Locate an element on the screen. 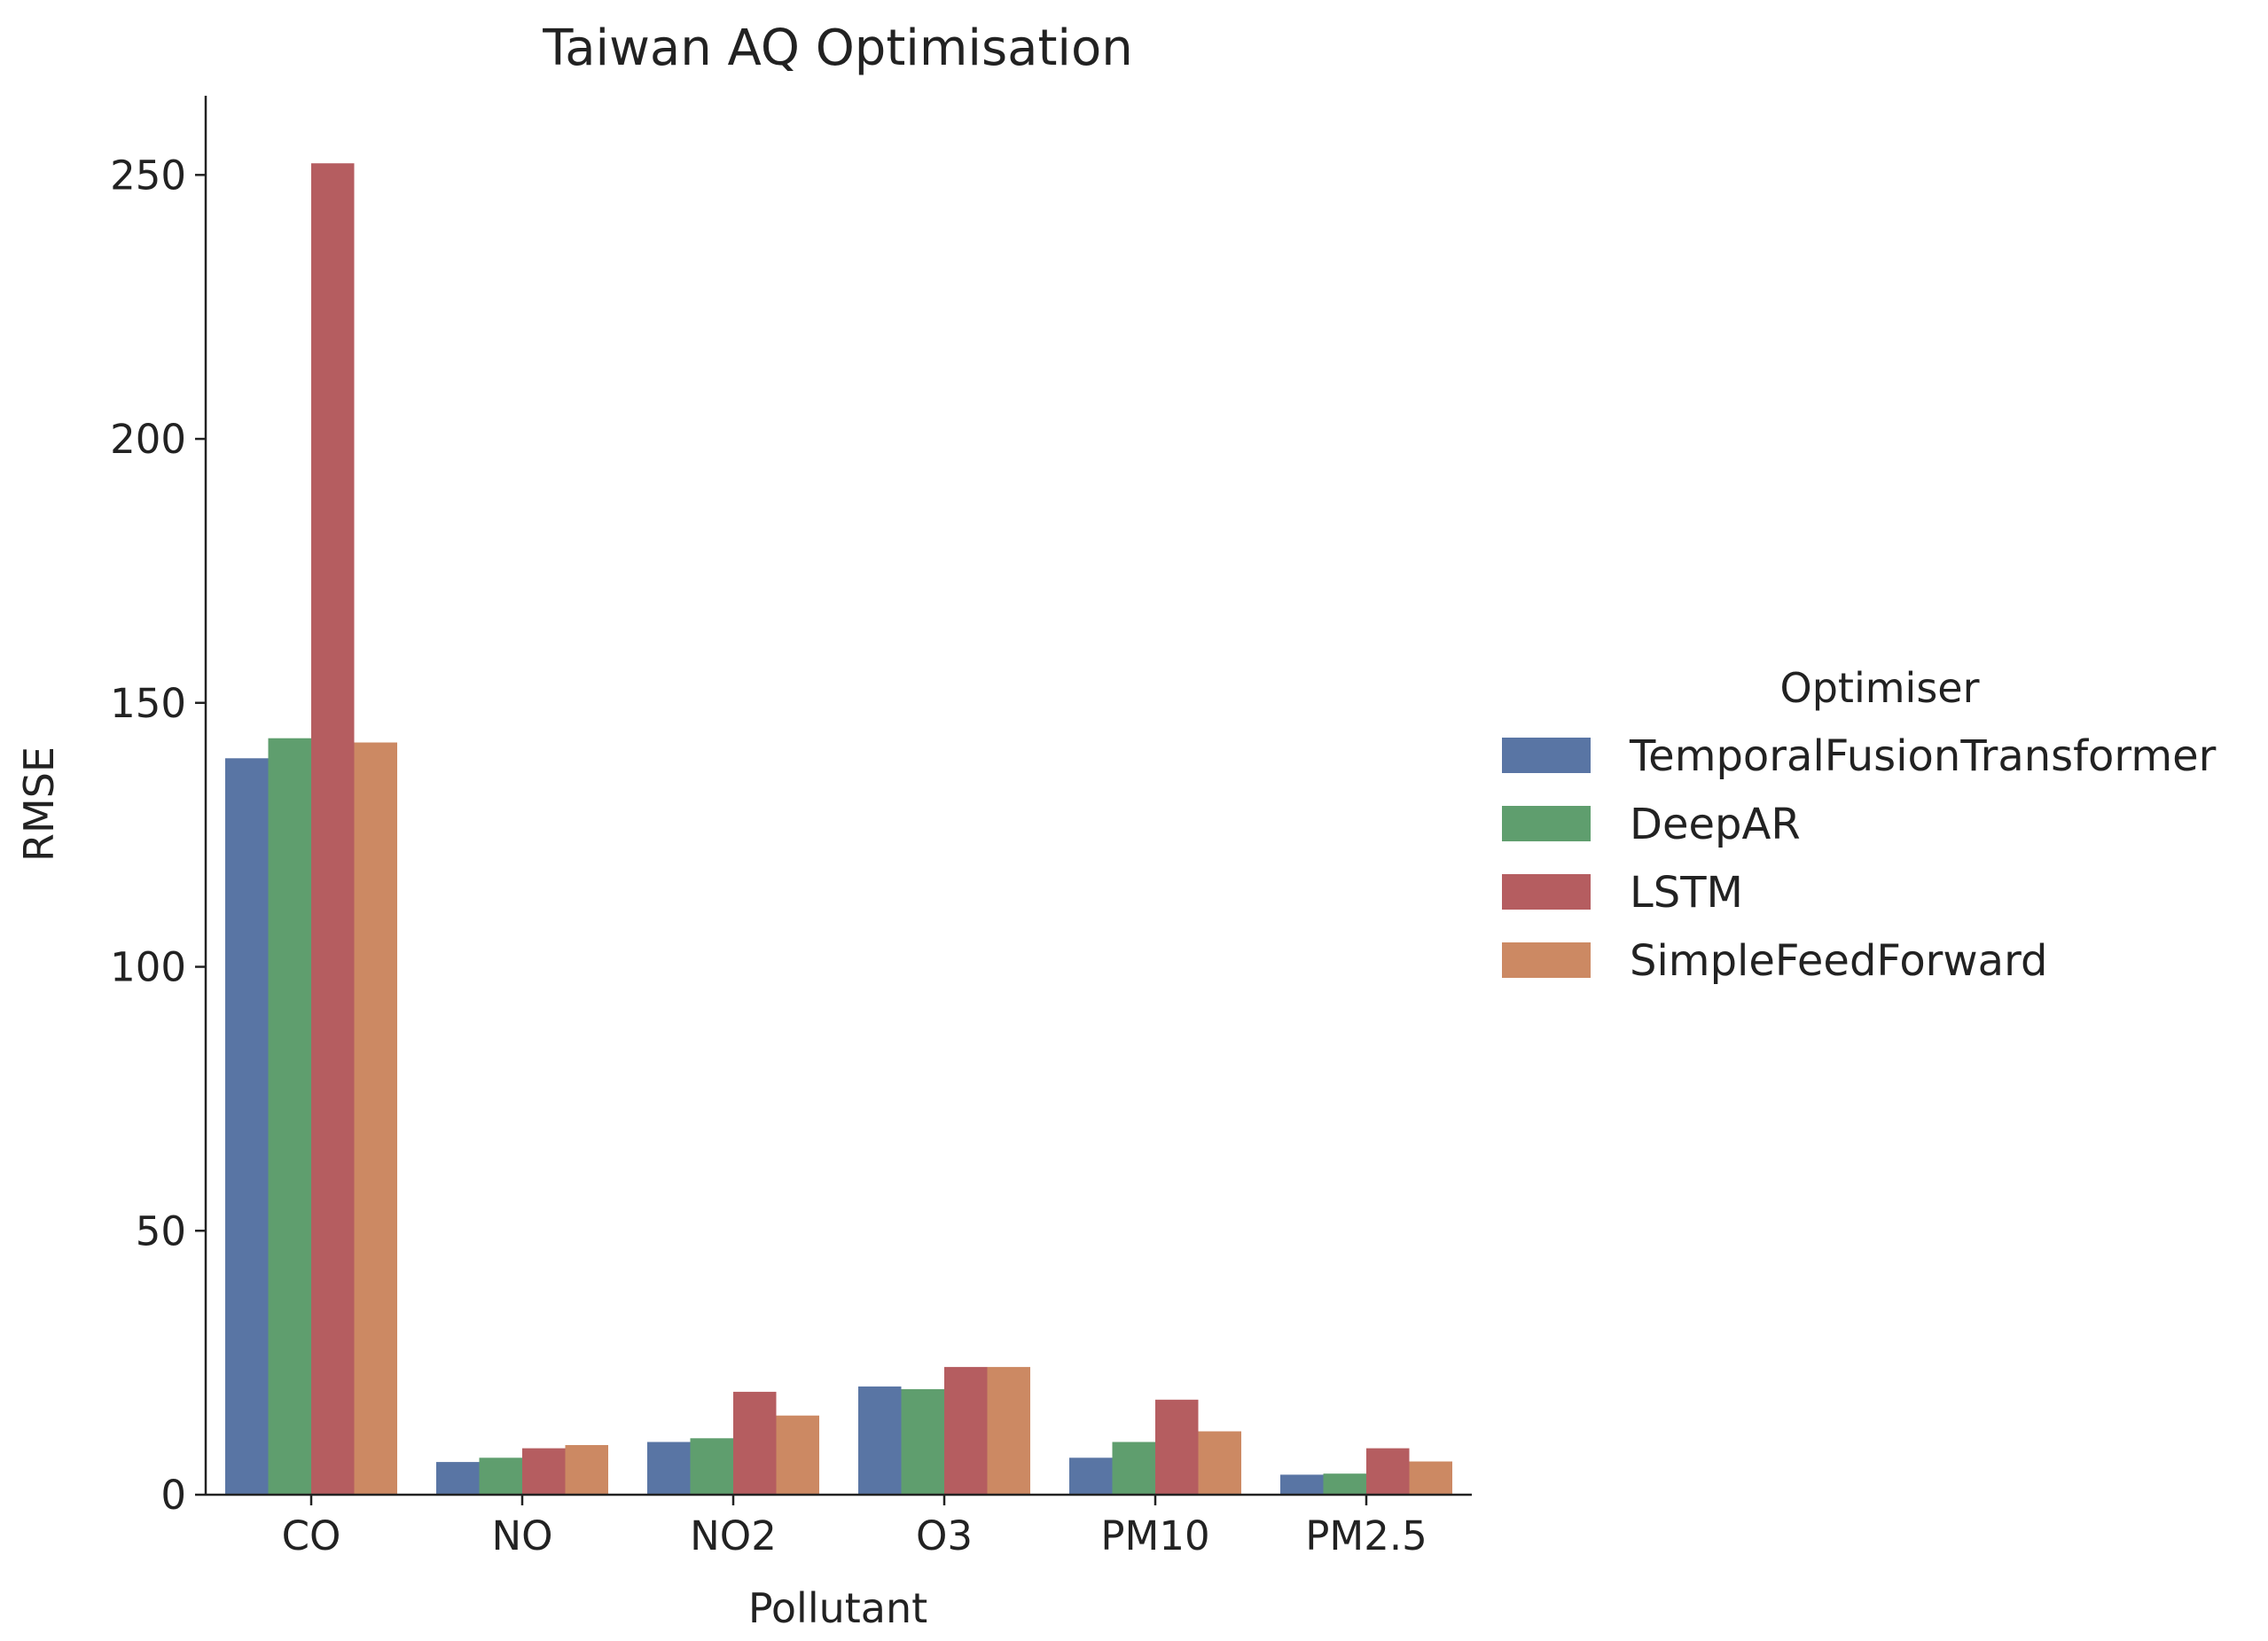 This screenshot has height=1641, width=2268. bar-deepar-no is located at coordinates (500, 1476).